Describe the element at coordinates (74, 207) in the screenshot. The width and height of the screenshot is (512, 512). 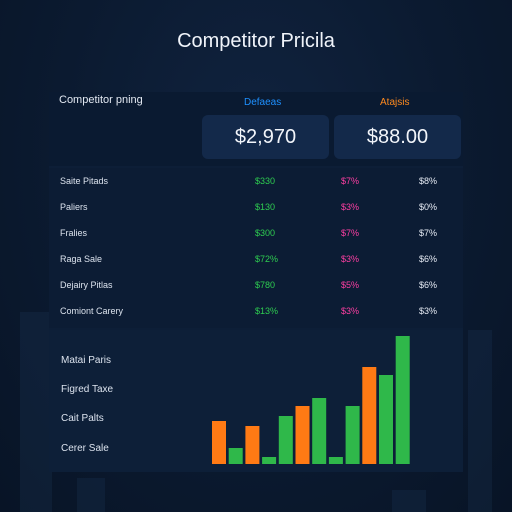
I see `row-name: Paliers` at that location.